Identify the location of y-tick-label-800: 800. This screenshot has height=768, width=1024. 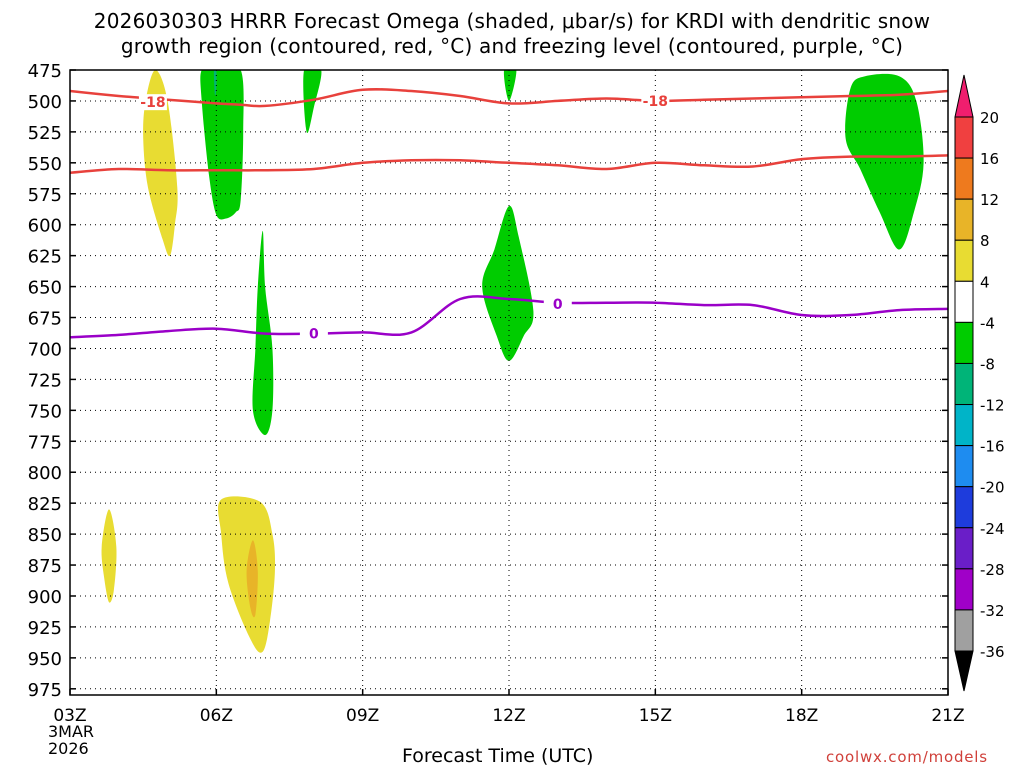
(45, 473).